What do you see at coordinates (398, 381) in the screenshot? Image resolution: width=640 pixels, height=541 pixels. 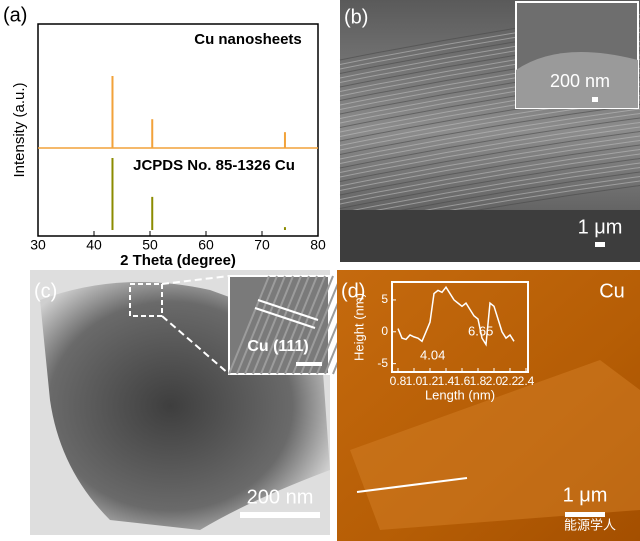 I see `x-tick-label: 0.8` at bounding box center [398, 381].